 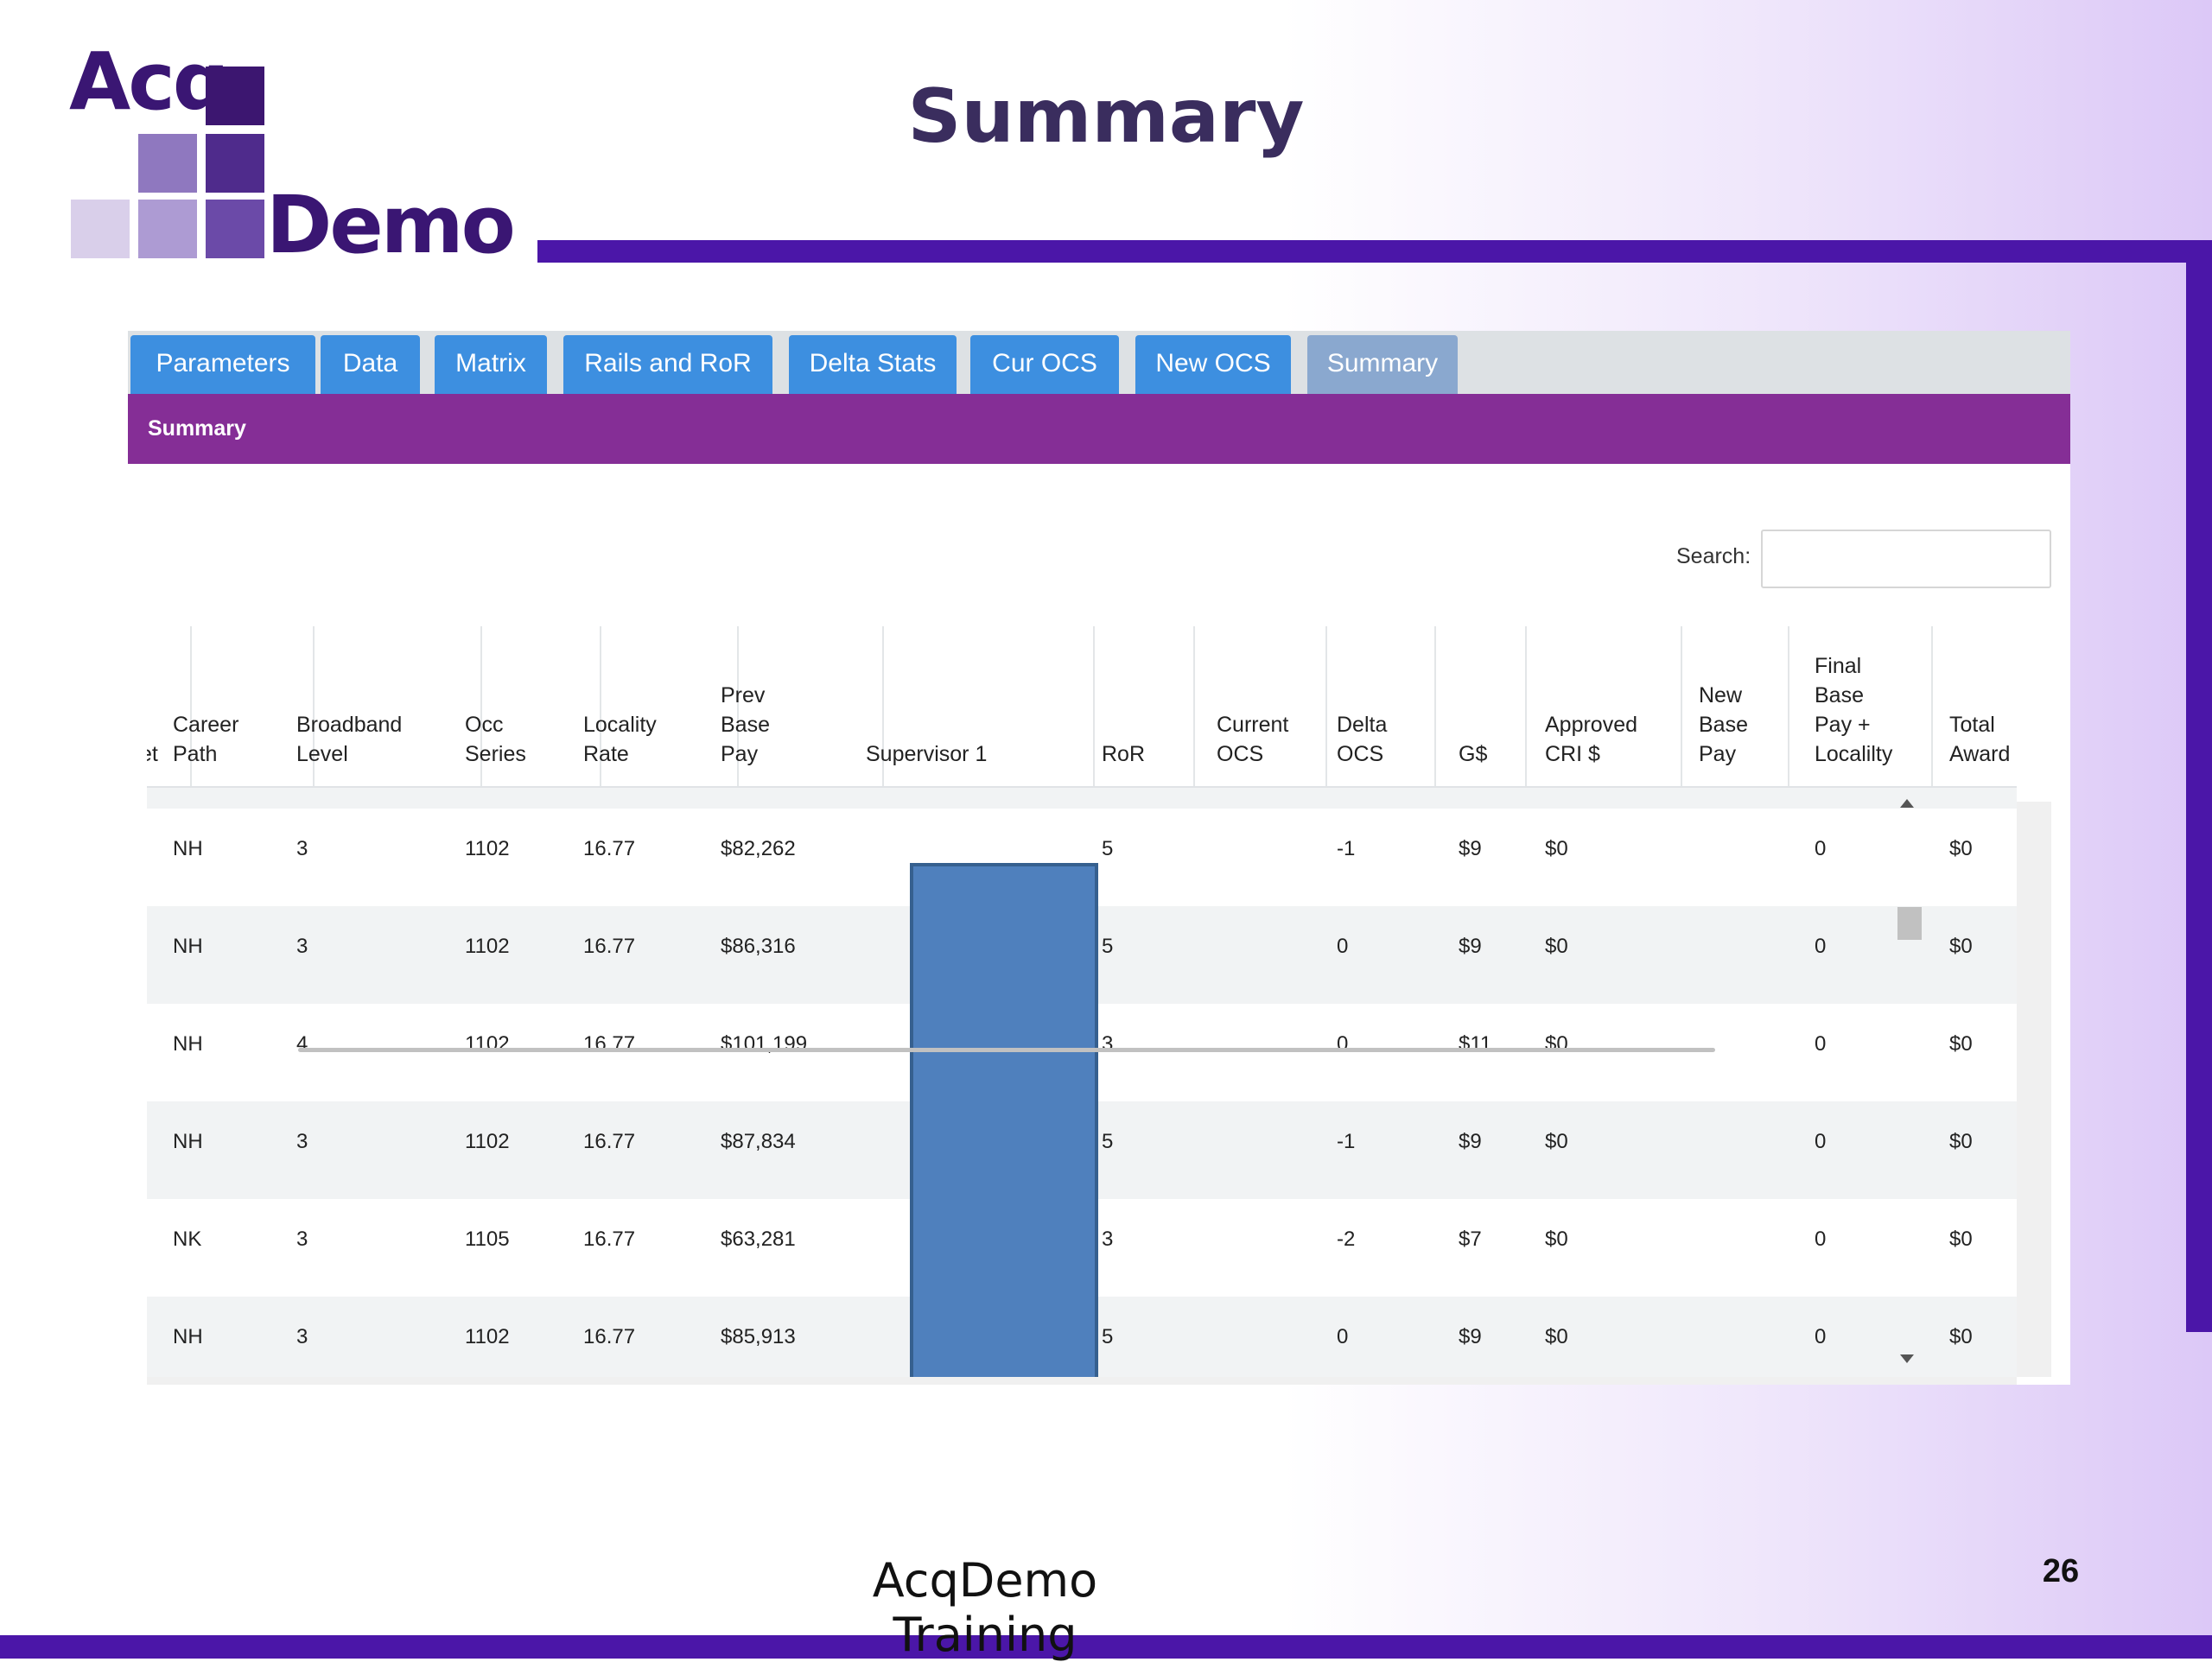 What do you see at coordinates (487, 1239) in the screenshot?
I see `cell-occ-series: 1105` at bounding box center [487, 1239].